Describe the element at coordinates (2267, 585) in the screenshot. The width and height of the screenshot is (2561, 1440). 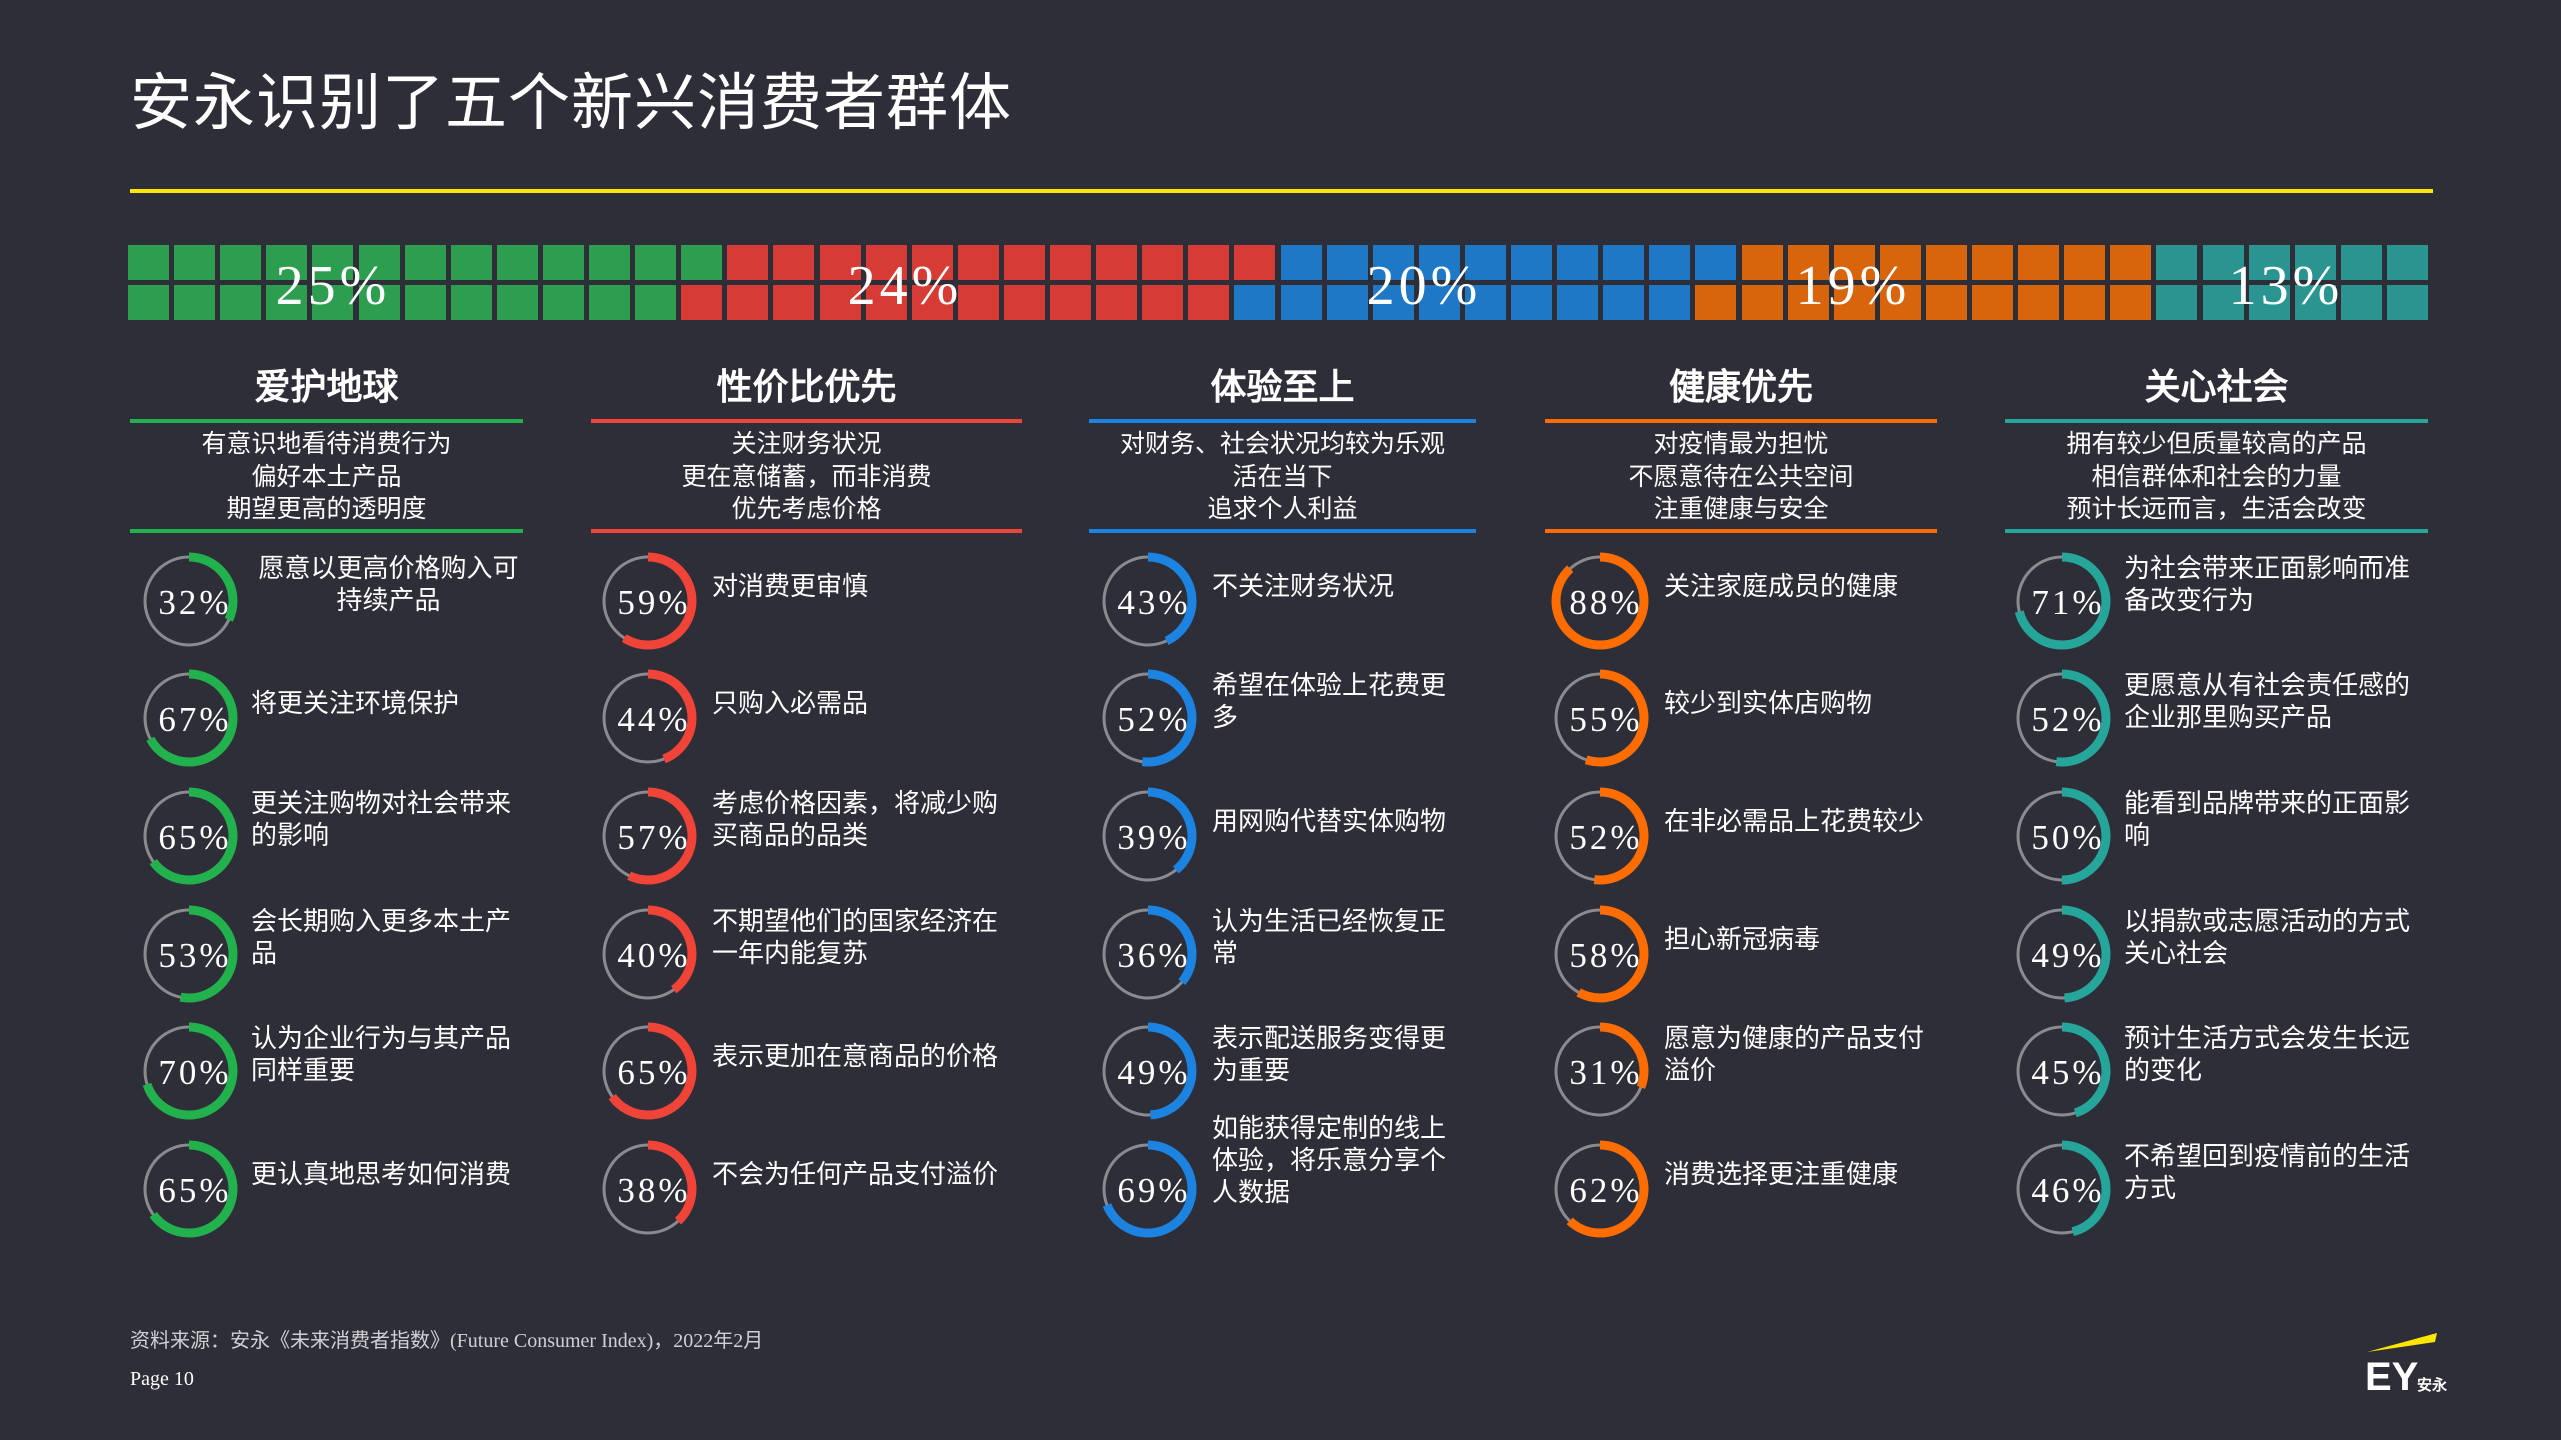
I see `stat-description: 为社会带来正面影响而准 备改变行为` at that location.